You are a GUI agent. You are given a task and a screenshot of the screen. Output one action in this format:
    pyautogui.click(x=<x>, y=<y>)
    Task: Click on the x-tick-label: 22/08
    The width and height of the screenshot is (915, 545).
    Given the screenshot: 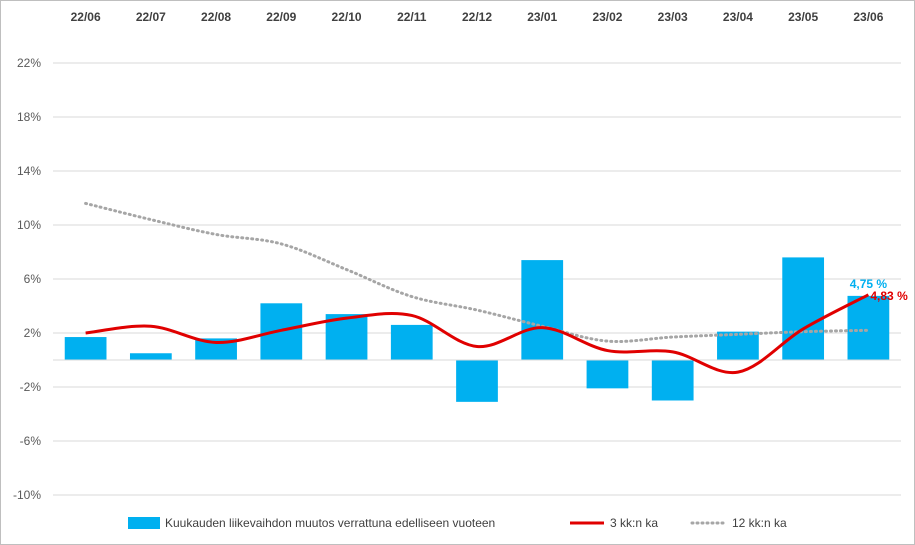 What is the action you would take?
    pyautogui.click(x=216, y=17)
    